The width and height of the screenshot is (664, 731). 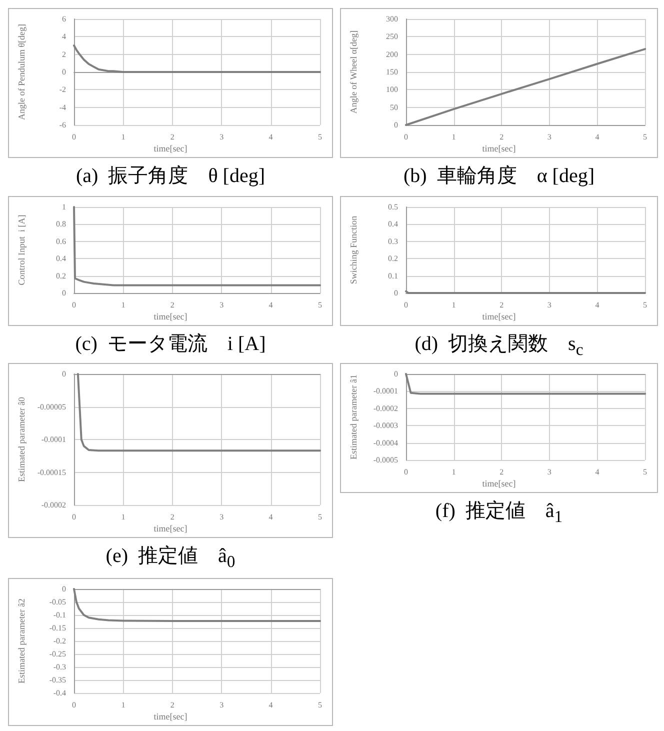 What do you see at coordinates (385, 425) in the screenshot?
I see `y-tick-label: -0.0003` at bounding box center [385, 425].